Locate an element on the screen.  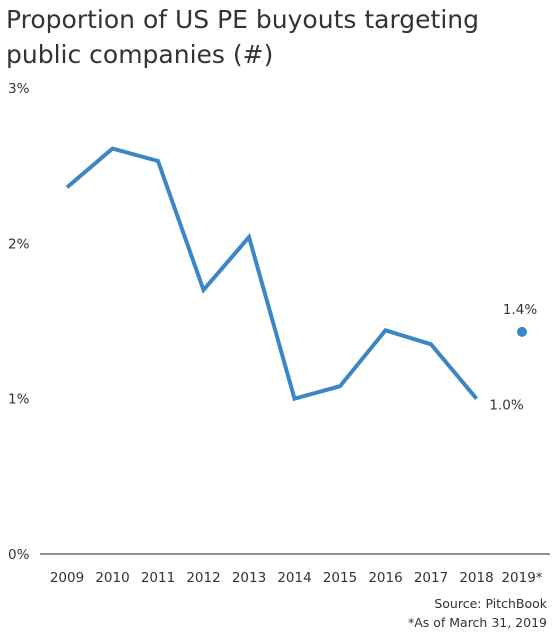
x-tick-label: 2010 is located at coordinates (112, 578).